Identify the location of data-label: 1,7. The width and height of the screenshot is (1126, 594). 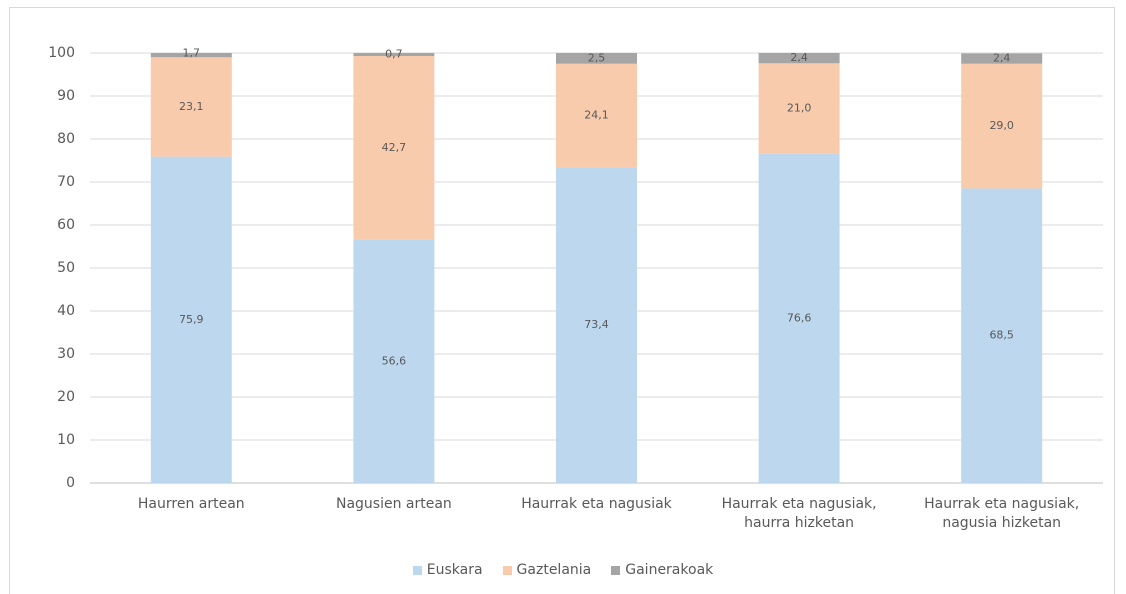
(192, 53).